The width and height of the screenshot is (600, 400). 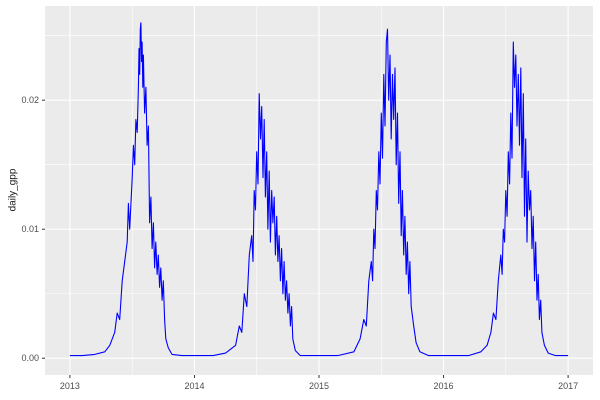 What do you see at coordinates (444, 386) in the screenshot?
I see `x-tick-label: 2016` at bounding box center [444, 386].